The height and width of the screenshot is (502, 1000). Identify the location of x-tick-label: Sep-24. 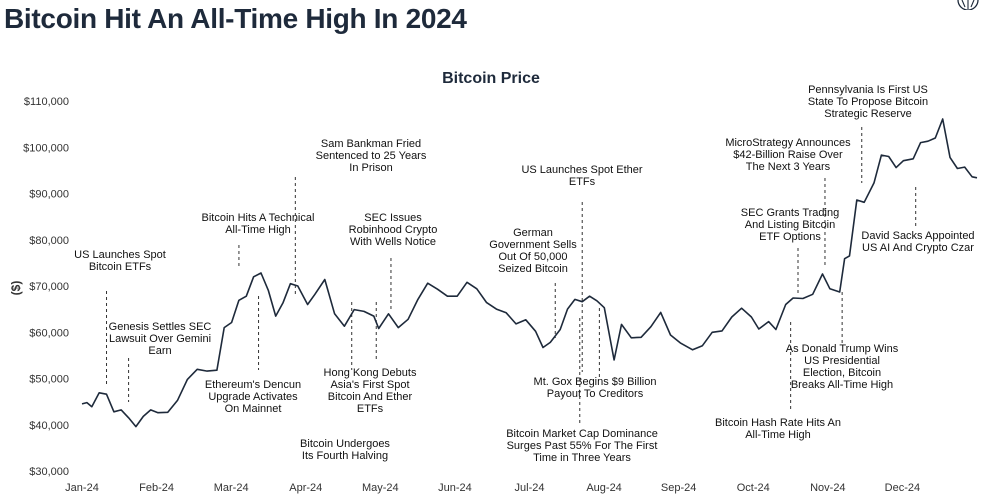
(678, 488).